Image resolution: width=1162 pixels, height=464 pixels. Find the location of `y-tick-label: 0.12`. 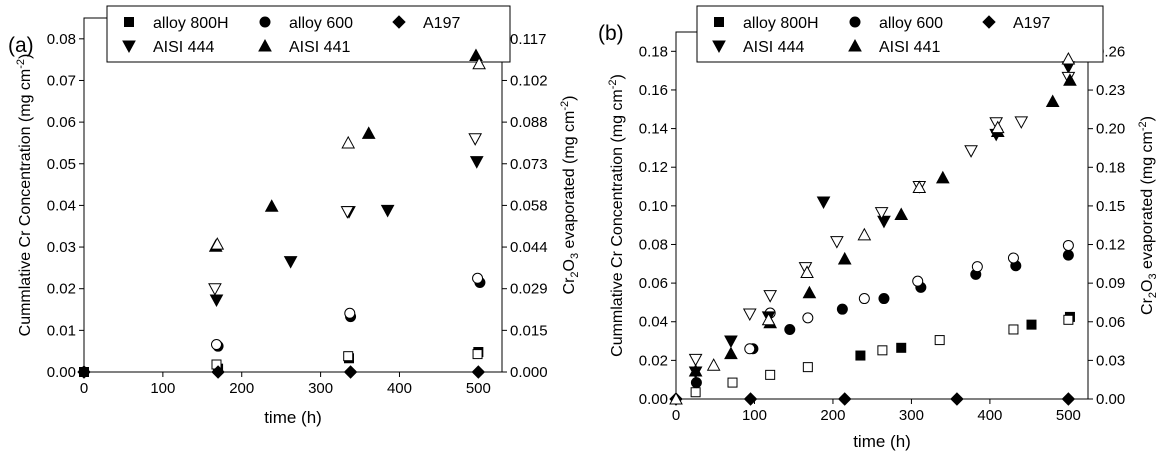

y-tick-label: 0.12 is located at coordinates (653, 167).